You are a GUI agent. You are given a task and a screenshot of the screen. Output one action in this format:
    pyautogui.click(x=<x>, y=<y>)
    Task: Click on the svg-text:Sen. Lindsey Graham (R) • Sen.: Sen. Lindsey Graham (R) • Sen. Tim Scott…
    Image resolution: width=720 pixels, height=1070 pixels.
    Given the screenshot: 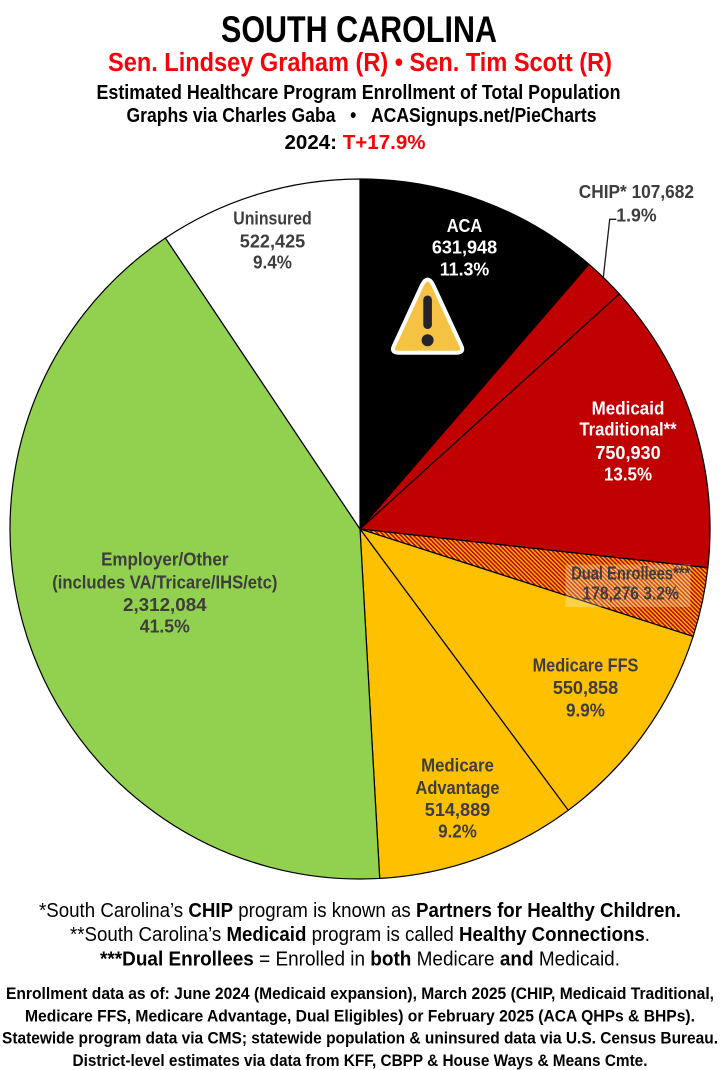 What is the action you would take?
    pyautogui.click(x=360, y=63)
    